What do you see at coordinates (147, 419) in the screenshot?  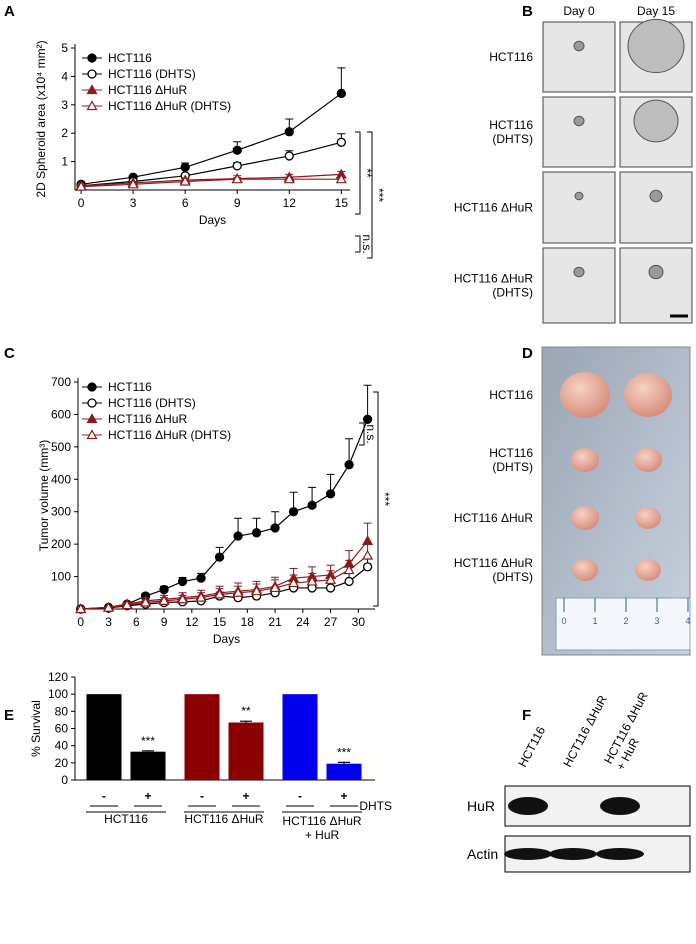 I see `legend-label: HCT116 ΔHuR` at bounding box center [147, 419].